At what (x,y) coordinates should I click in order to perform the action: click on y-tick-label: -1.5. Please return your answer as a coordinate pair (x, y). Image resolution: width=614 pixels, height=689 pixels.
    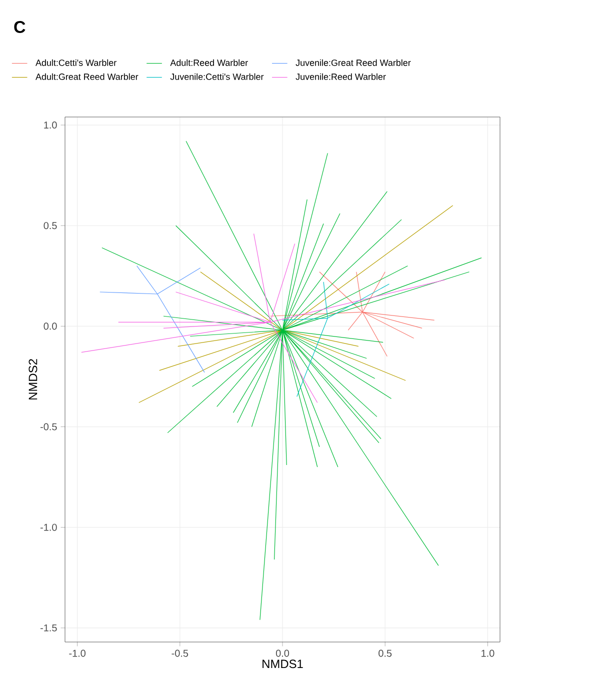
    Looking at the image, I should click on (48, 628).